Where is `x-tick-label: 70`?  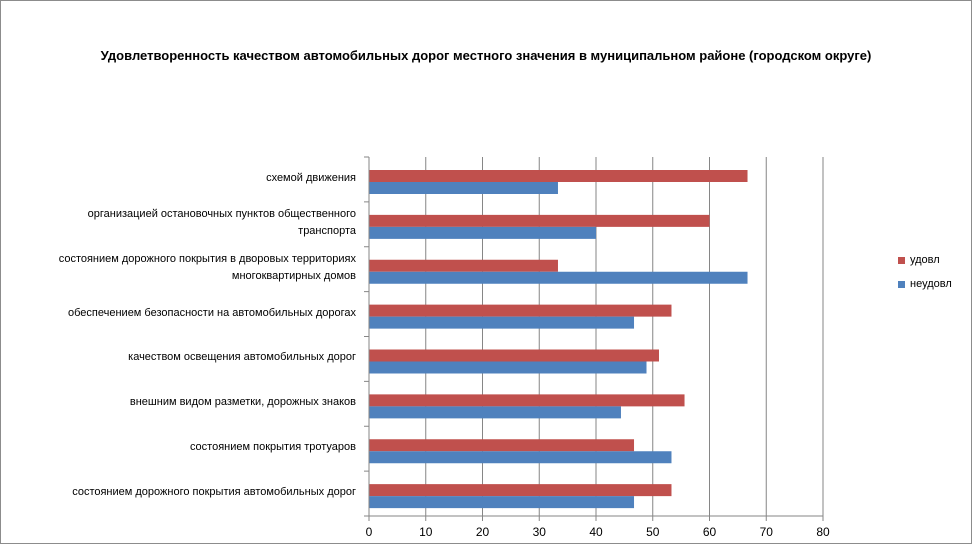
x-tick-label: 70 is located at coordinates (767, 532).